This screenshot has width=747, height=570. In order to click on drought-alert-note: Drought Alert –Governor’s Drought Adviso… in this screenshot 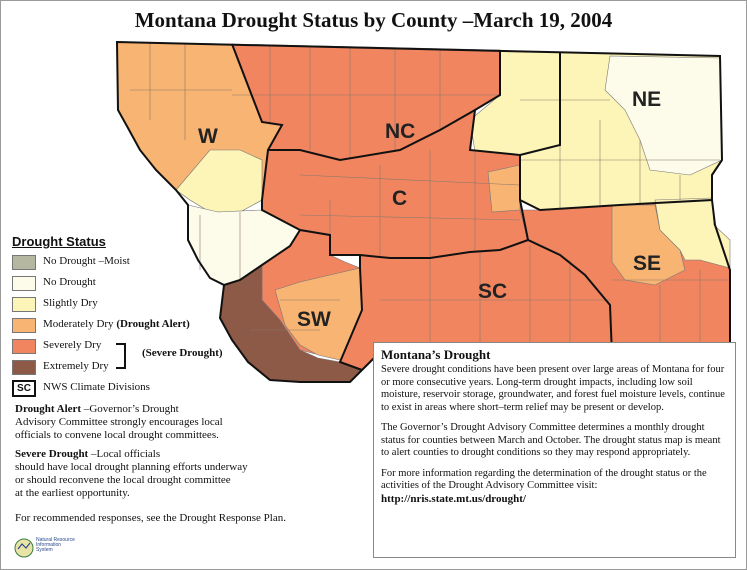, I will do `click(175, 422)`.